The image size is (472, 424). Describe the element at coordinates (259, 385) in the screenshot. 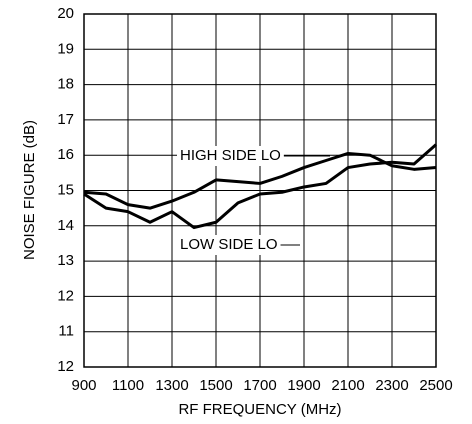

I see `x-tick-label: 1700` at that location.